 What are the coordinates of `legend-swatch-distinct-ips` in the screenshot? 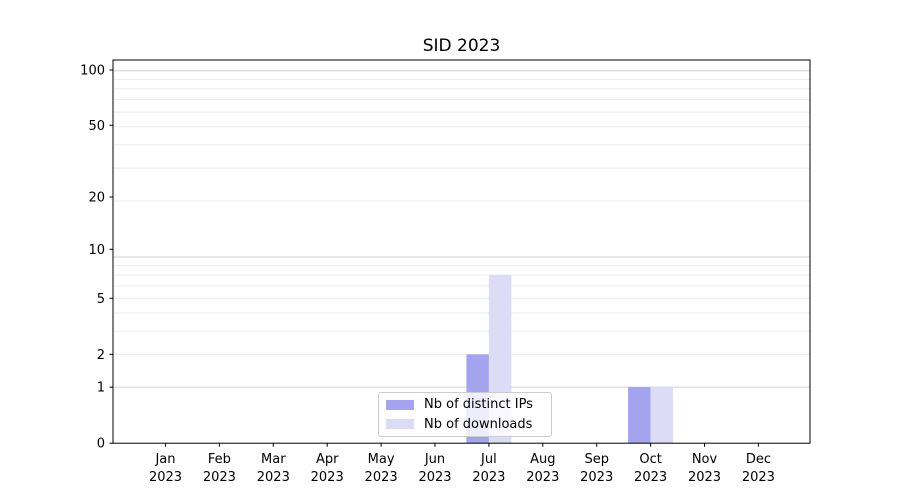 It's located at (400, 404).